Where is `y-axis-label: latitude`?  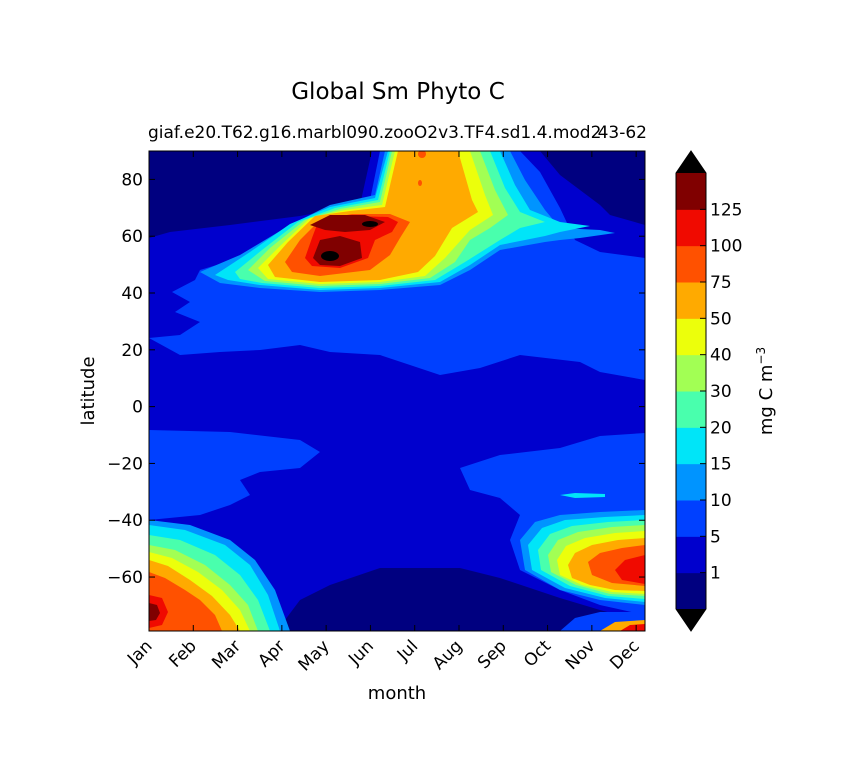 y-axis-label: latitude is located at coordinates (88, 390).